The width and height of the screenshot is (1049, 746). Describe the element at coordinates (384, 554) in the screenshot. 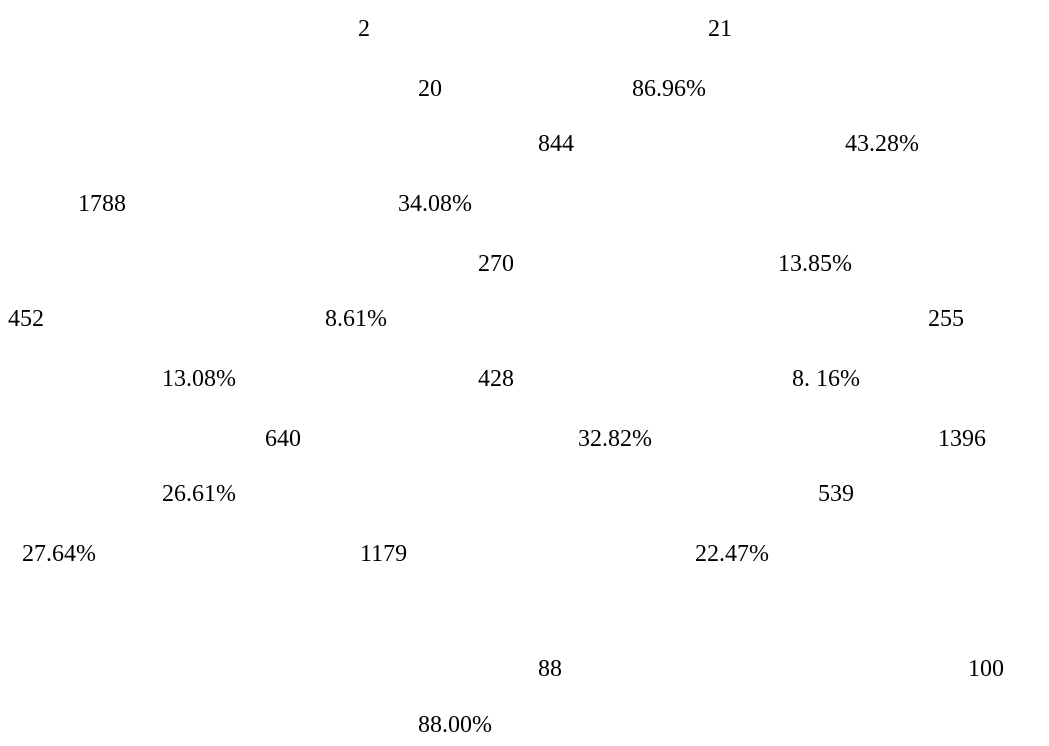

I see `value-cell: 1179` at that location.